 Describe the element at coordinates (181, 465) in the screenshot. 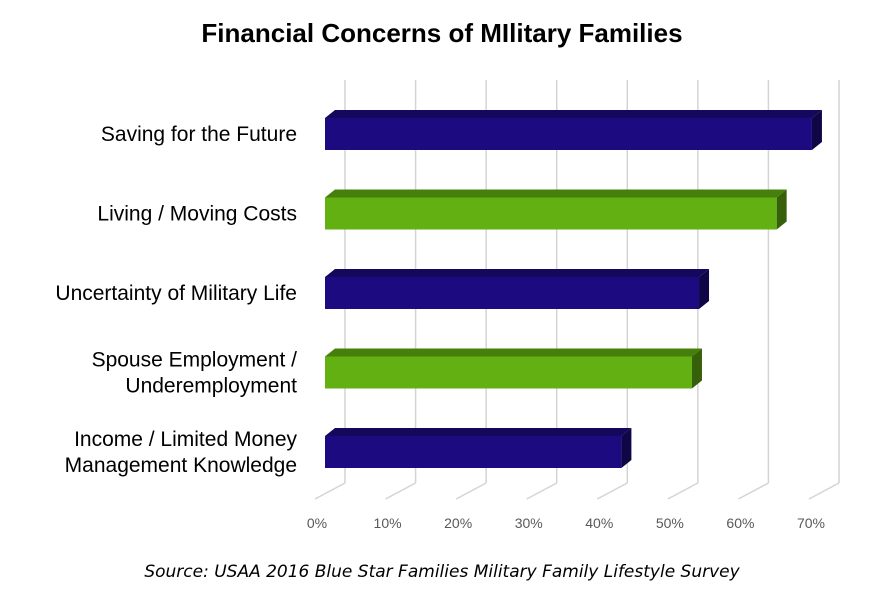

I see `category-label: Management Knowledge` at that location.